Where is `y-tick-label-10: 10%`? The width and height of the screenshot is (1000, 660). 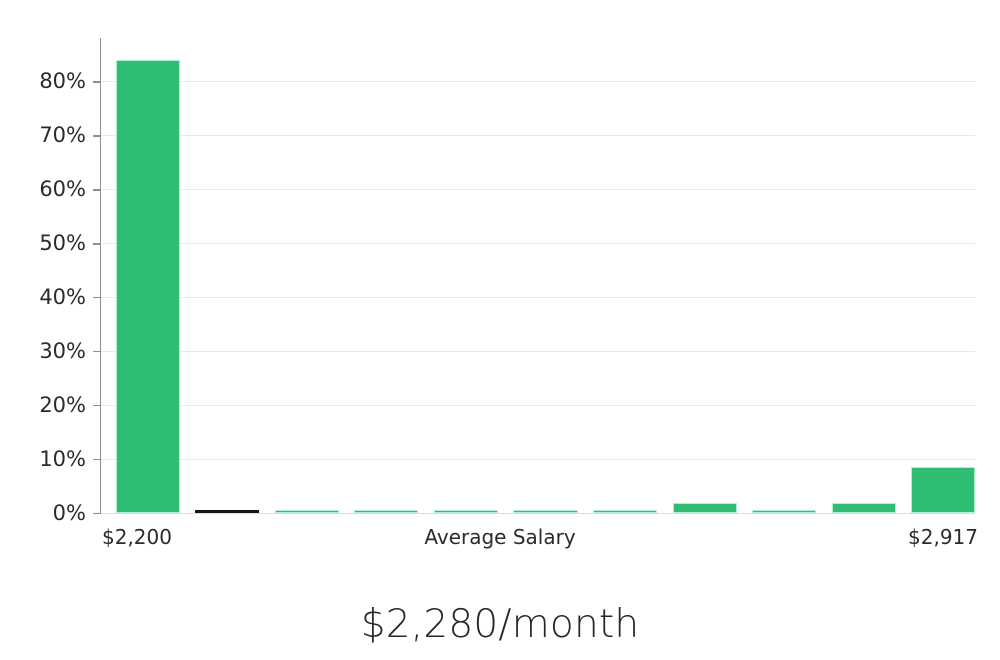 y-tick-label-10: 10% is located at coordinates (62, 459).